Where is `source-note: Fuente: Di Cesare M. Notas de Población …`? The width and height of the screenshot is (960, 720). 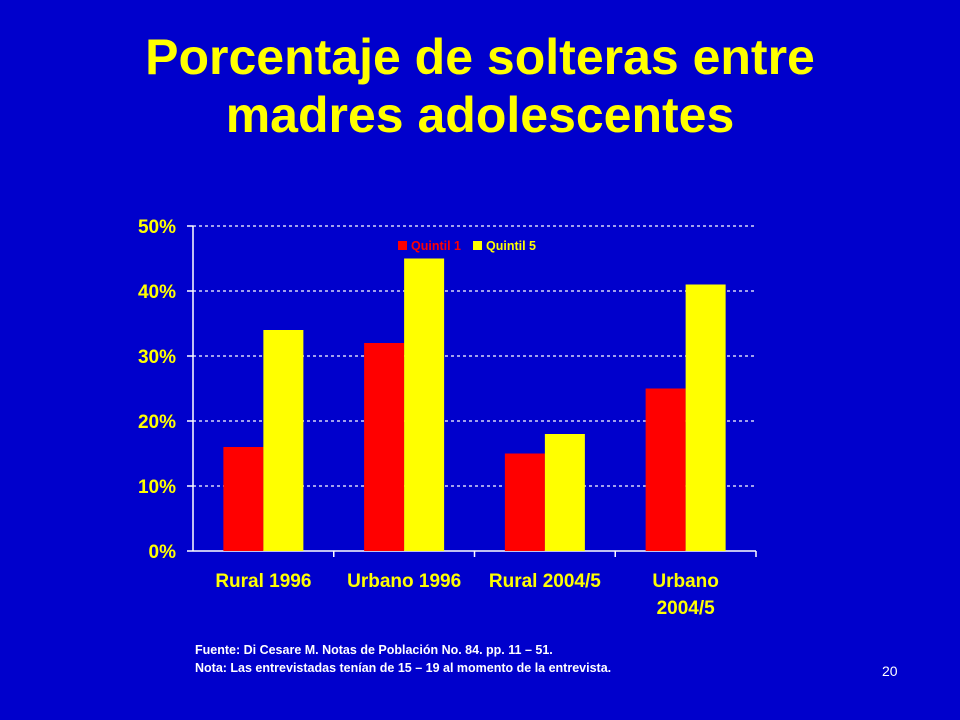
source-note: Fuente: Di Cesare M. Notas de Población … is located at coordinates (403, 659).